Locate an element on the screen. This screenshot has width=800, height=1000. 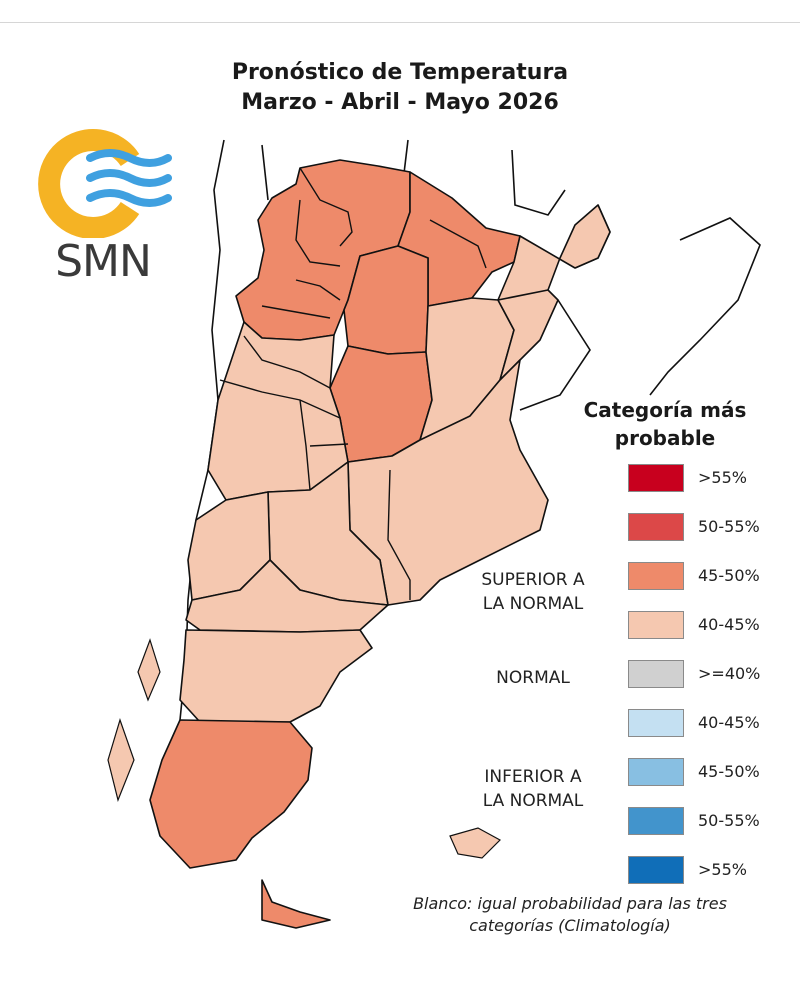
legend-group-inferior: INFERIOR A LA NORMAL is located at coordinates (533, 789).